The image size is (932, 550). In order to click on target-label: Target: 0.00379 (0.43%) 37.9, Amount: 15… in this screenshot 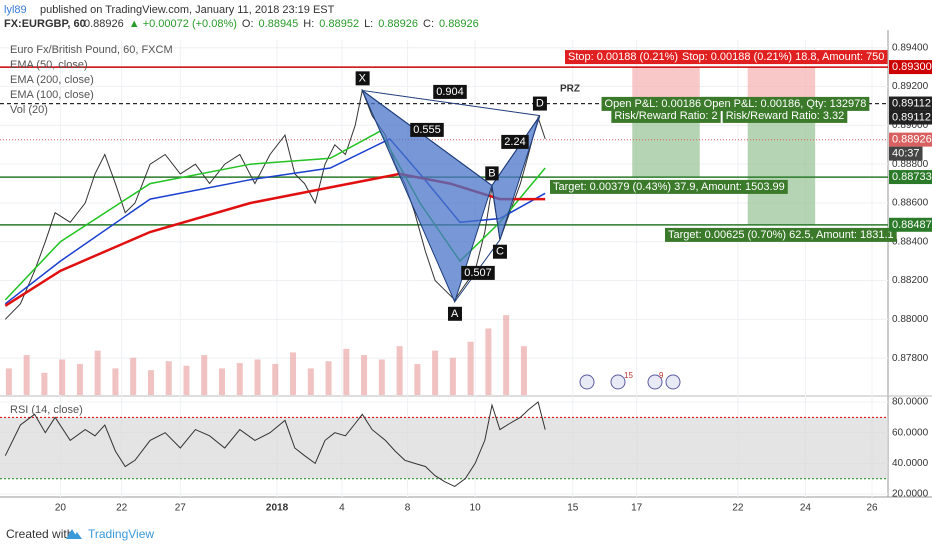, I will do `click(669, 187)`.